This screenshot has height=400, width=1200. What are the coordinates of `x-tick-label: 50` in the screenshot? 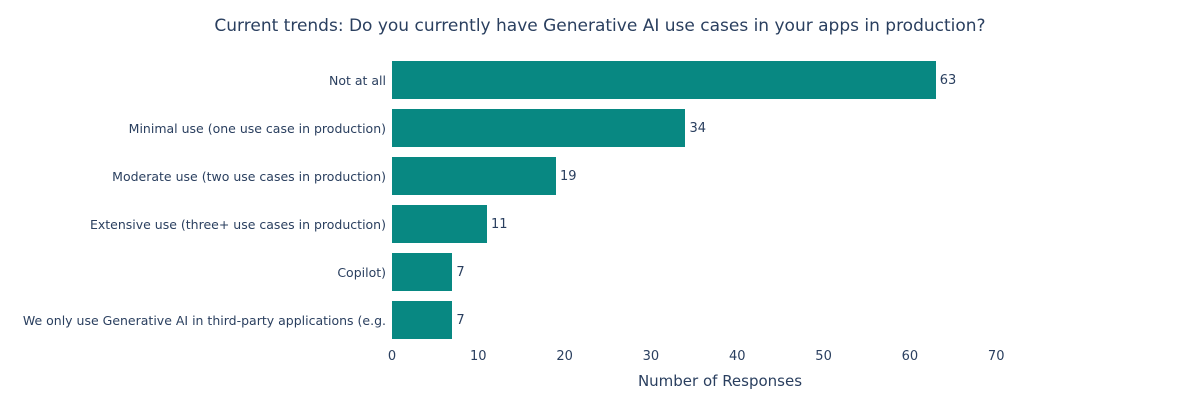 It's located at (823, 356).